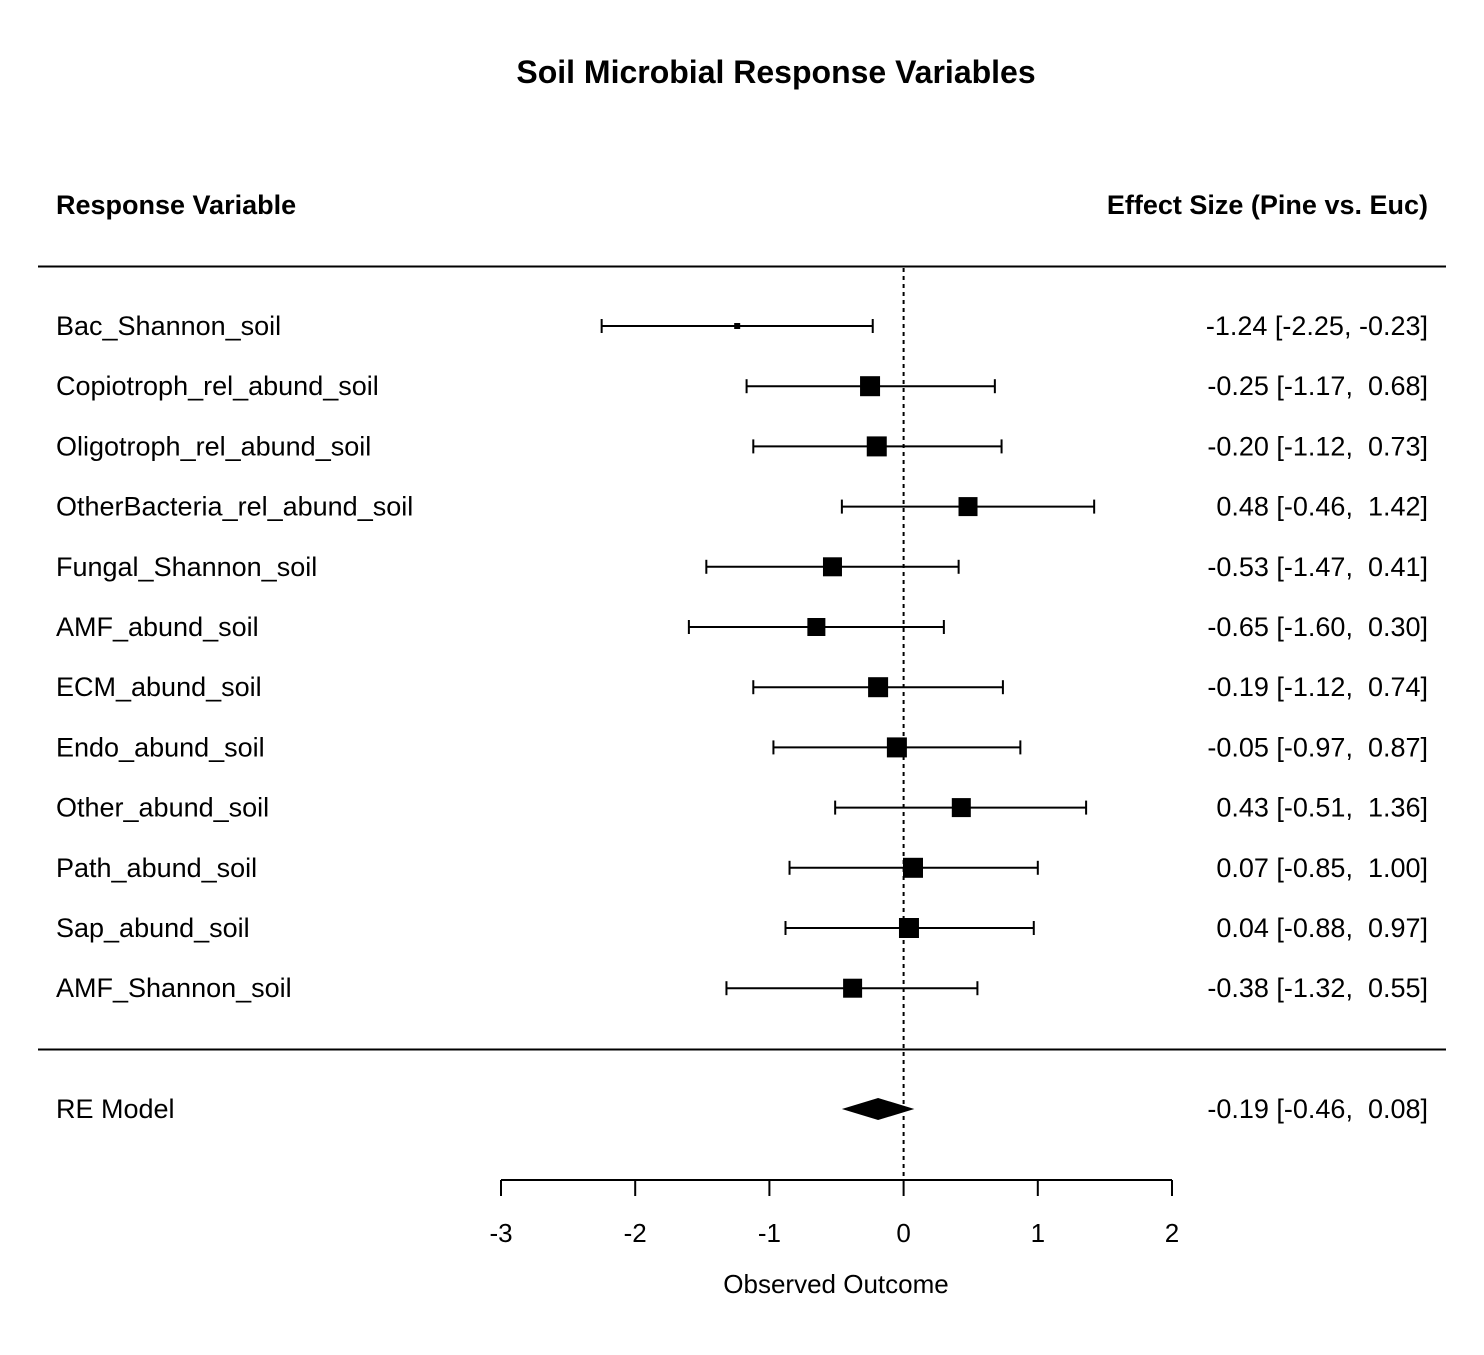  What do you see at coordinates (156, 868) in the screenshot?
I see `study-label: Path_abund_soil` at bounding box center [156, 868].